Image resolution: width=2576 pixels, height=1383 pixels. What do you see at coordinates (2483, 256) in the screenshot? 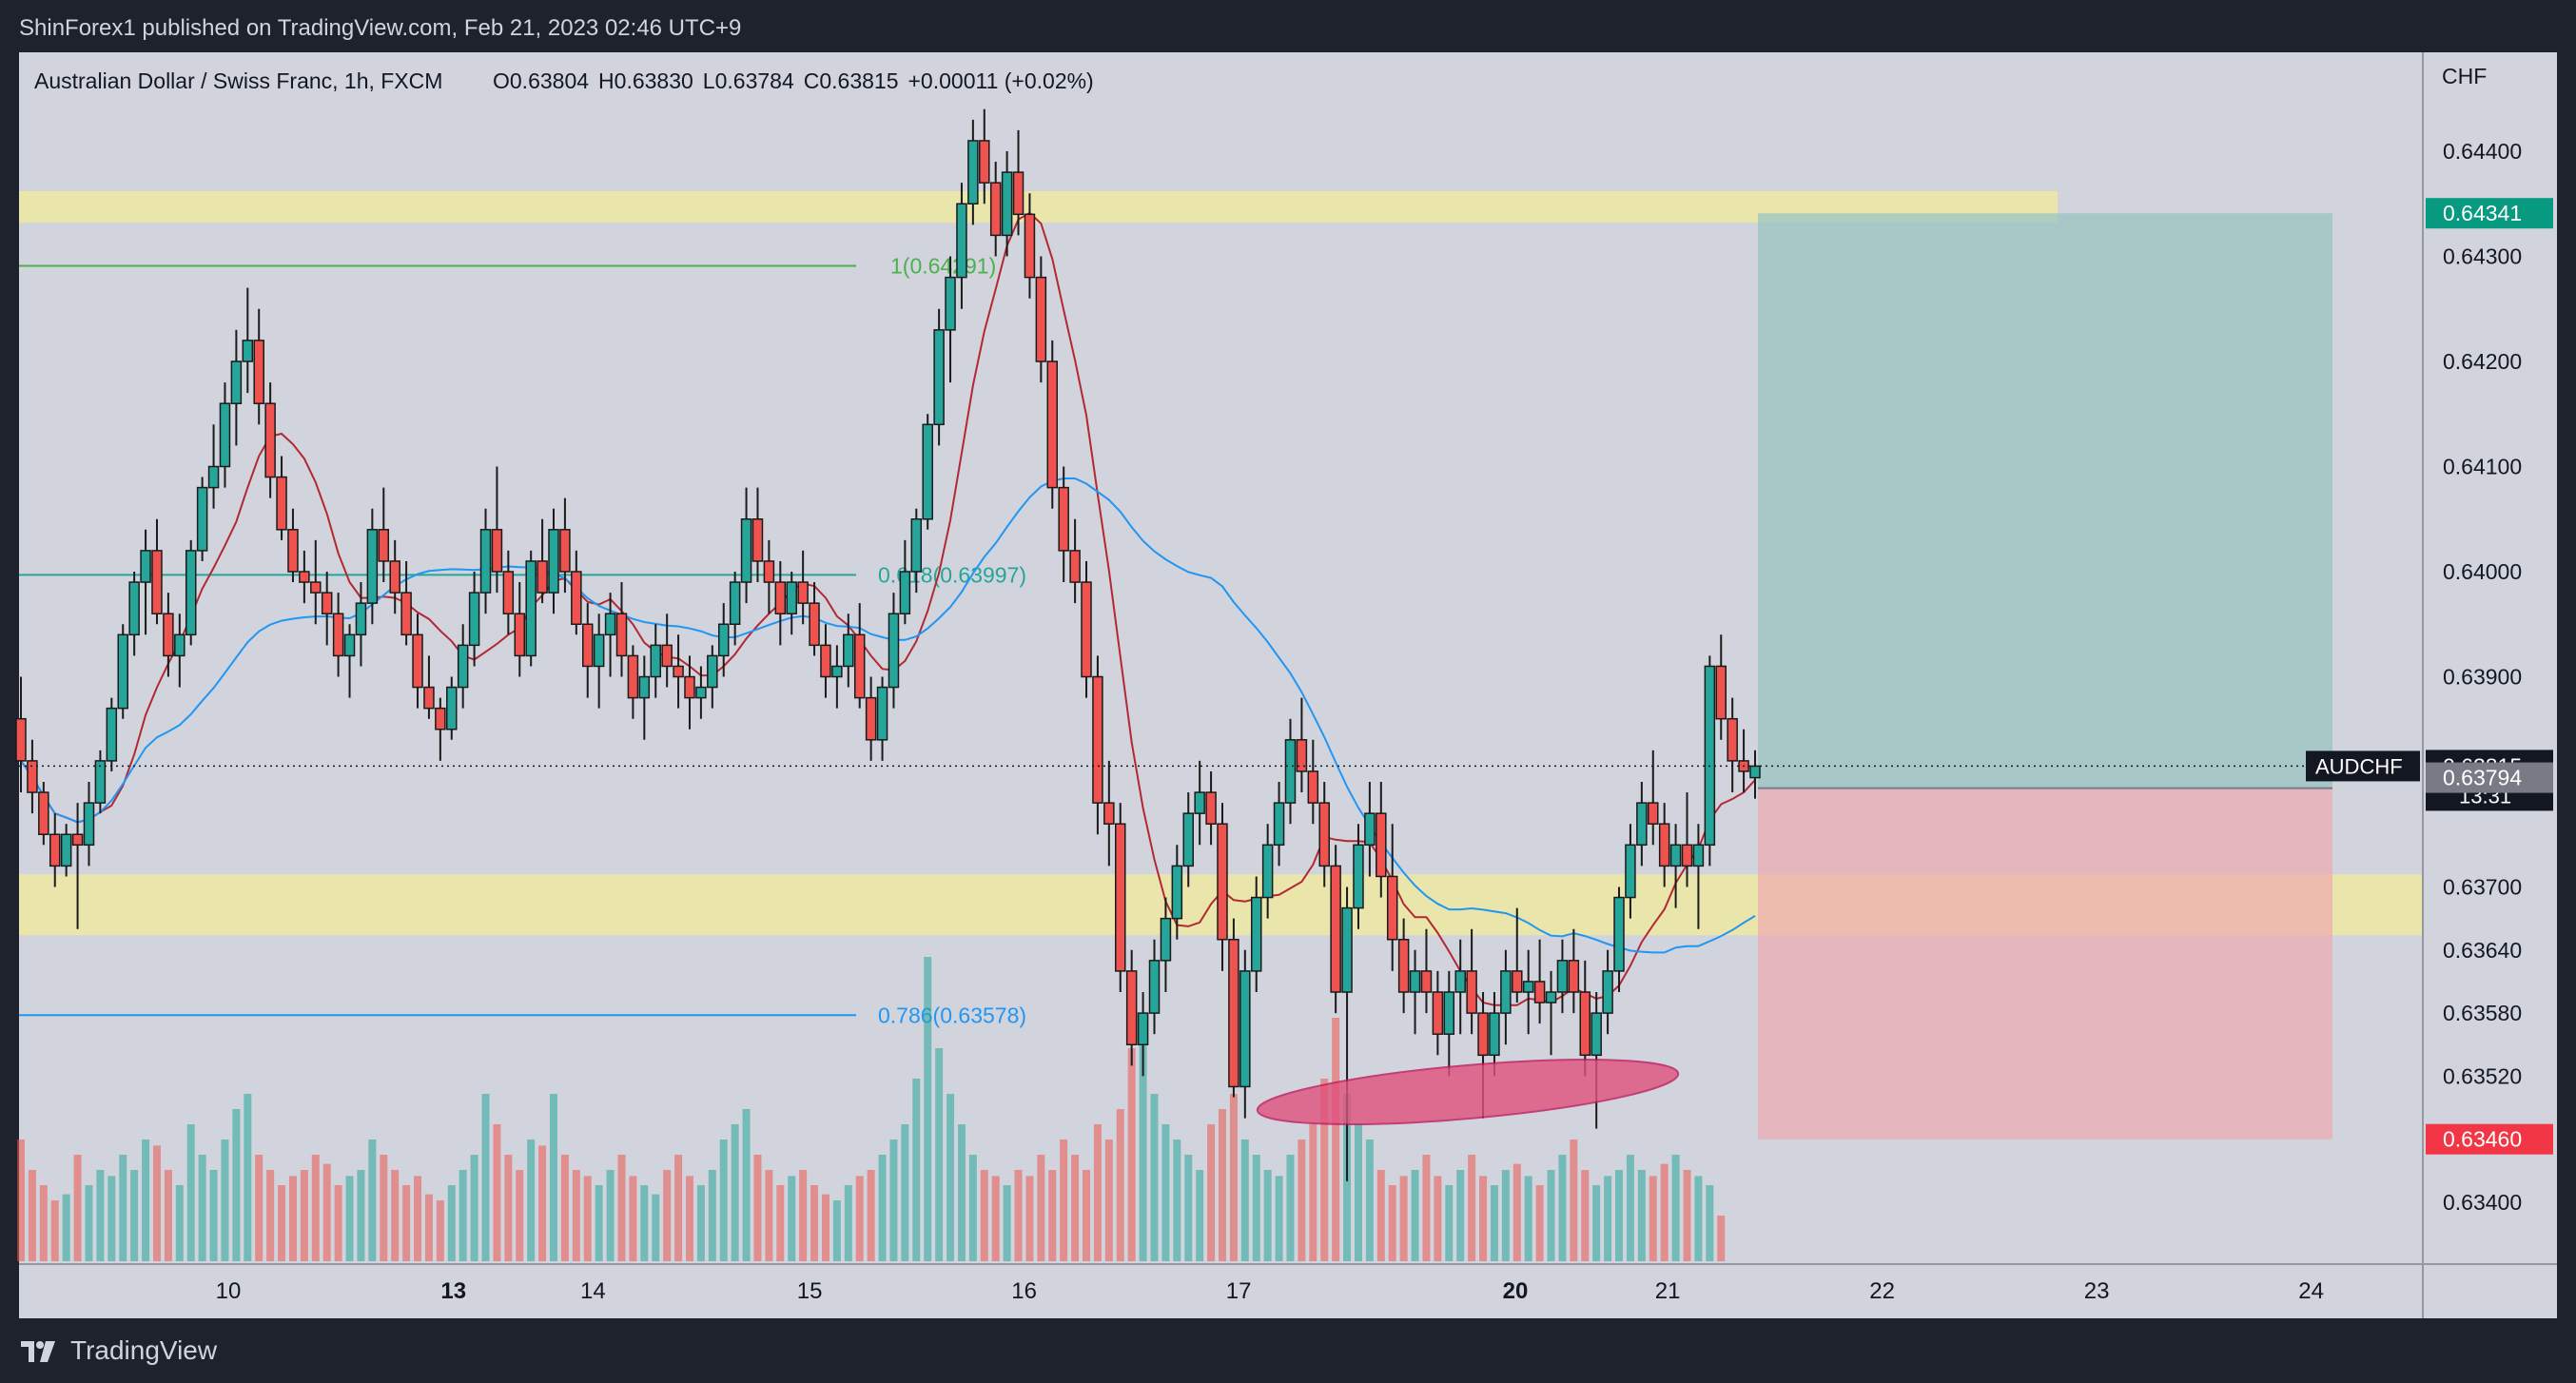
I see `price-tick-label: 0.64300` at bounding box center [2483, 256].